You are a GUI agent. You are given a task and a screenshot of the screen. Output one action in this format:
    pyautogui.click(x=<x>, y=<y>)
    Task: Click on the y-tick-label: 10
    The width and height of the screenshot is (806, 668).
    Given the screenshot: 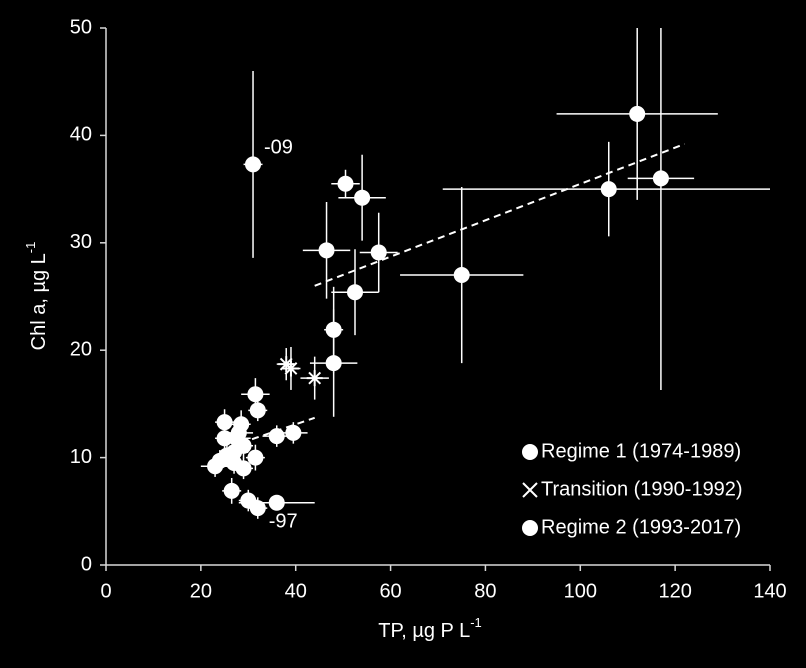 What is the action you would take?
    pyautogui.click(x=81, y=457)
    